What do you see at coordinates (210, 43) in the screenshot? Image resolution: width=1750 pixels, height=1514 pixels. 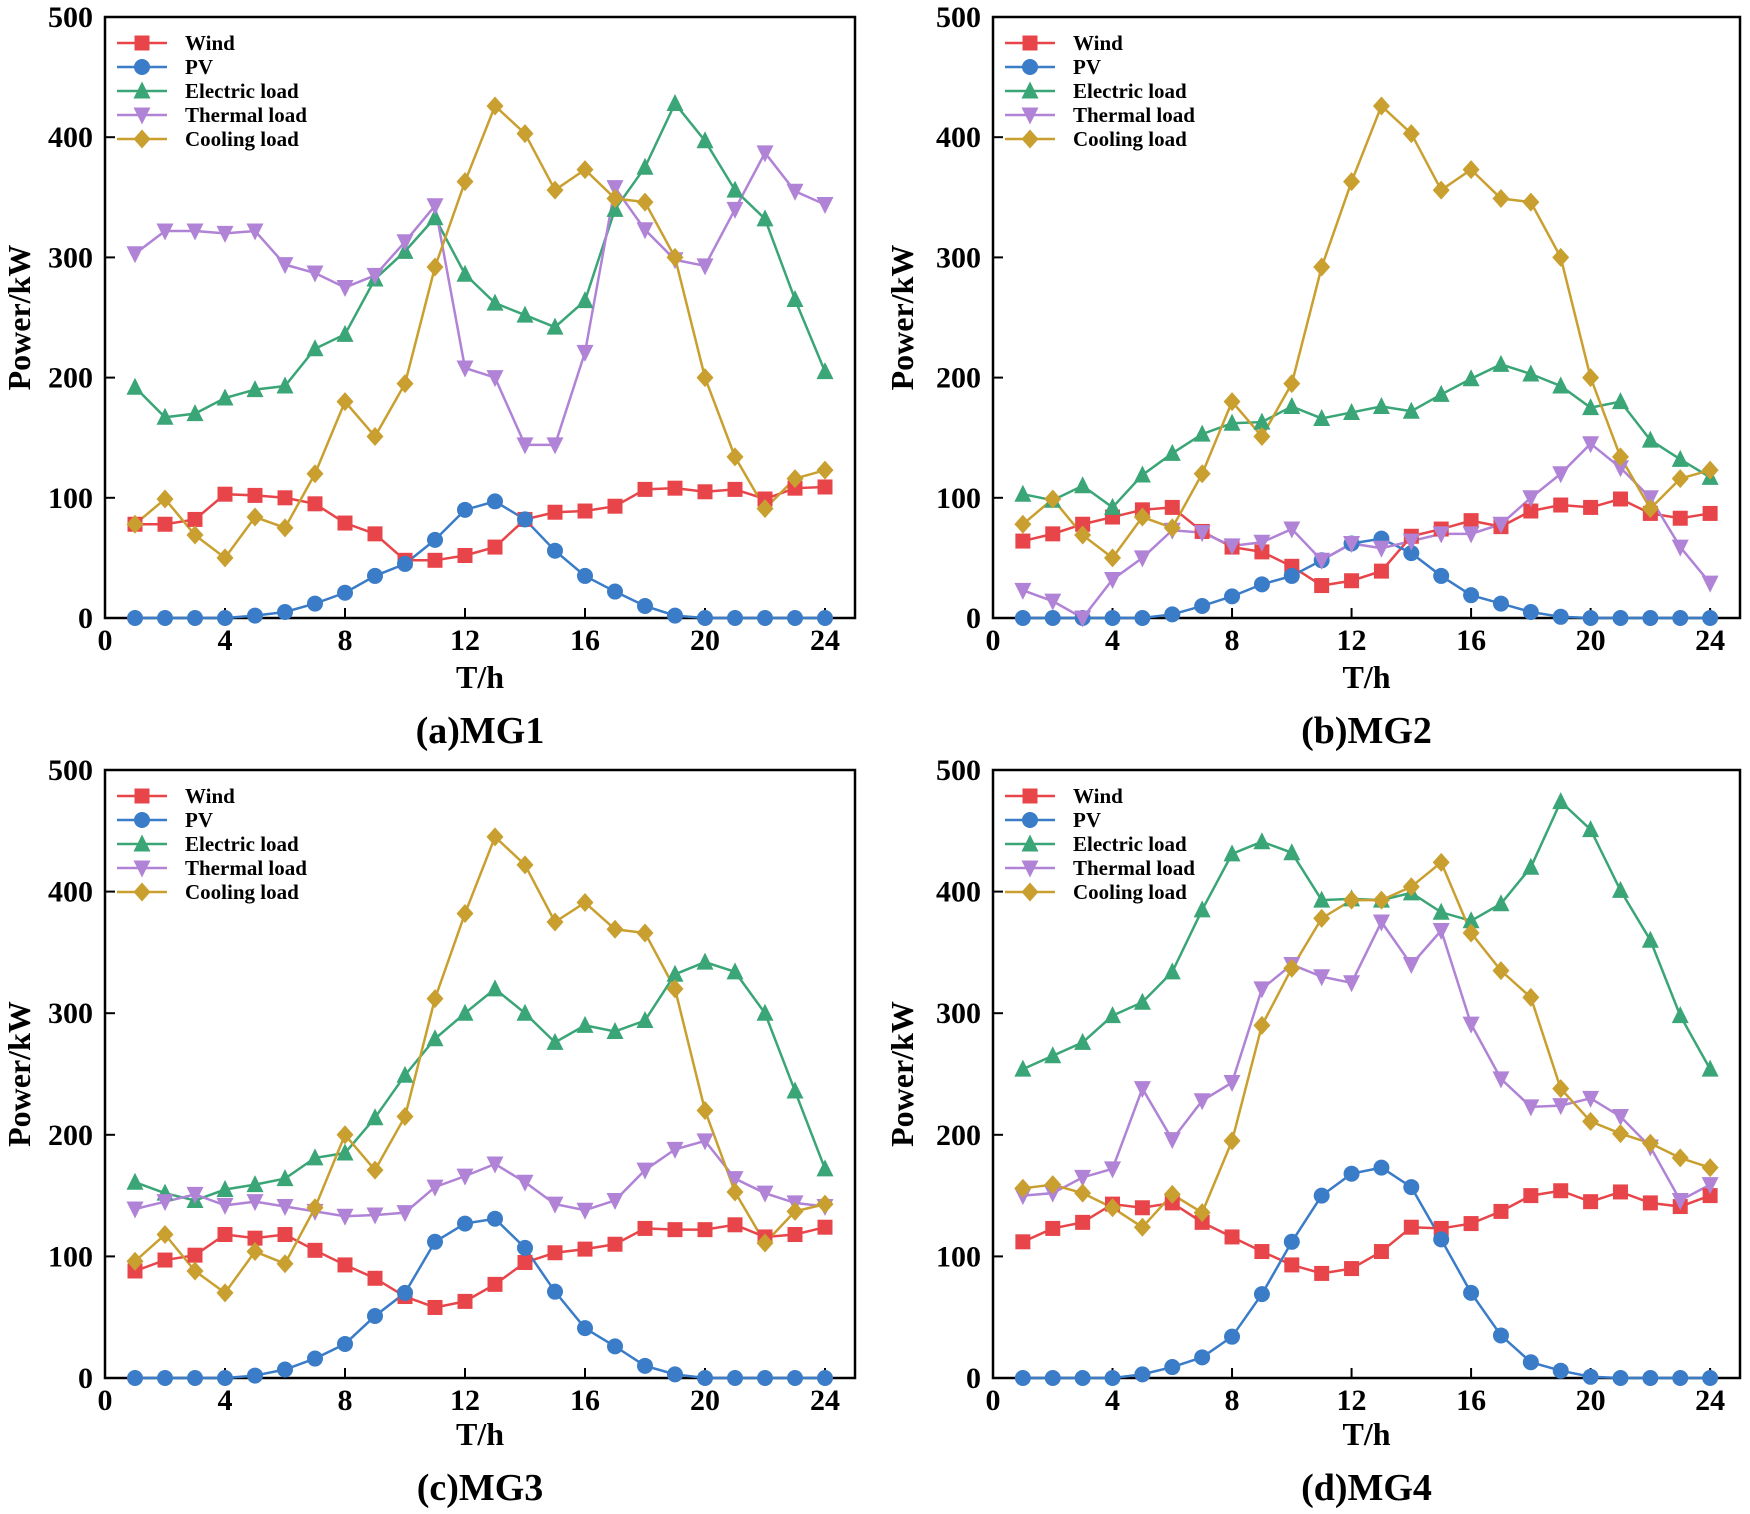 I see `legend-label-wind: Wind` at bounding box center [210, 43].